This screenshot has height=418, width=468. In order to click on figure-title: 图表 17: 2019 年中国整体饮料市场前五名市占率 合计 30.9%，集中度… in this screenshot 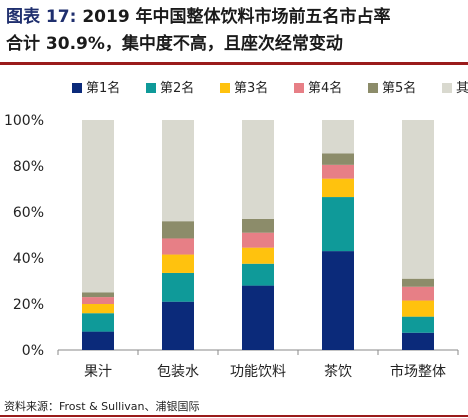, I will do `click(234, 31)`.